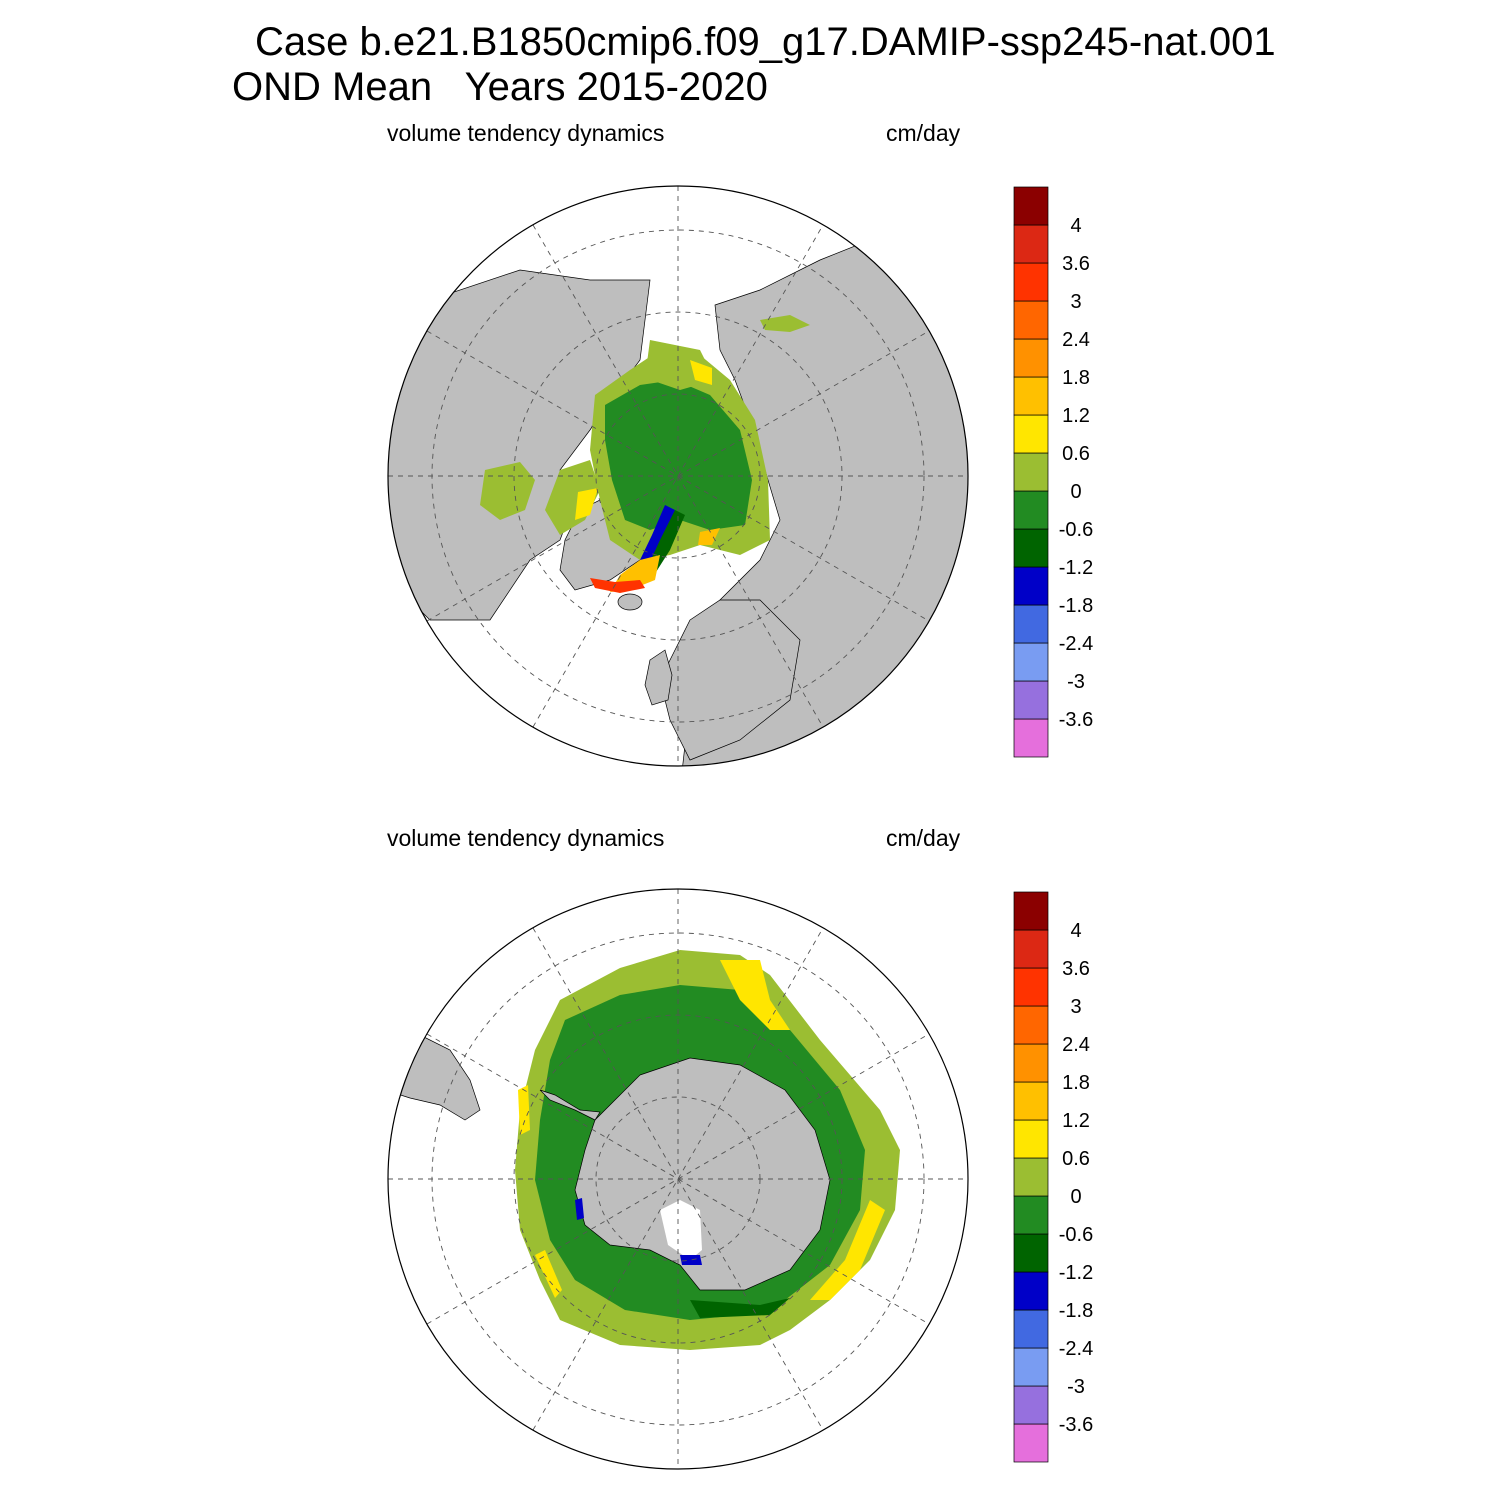 The image size is (1500, 1500). I want to click on nh-ice-chukchi-yellow, so click(701, 372).